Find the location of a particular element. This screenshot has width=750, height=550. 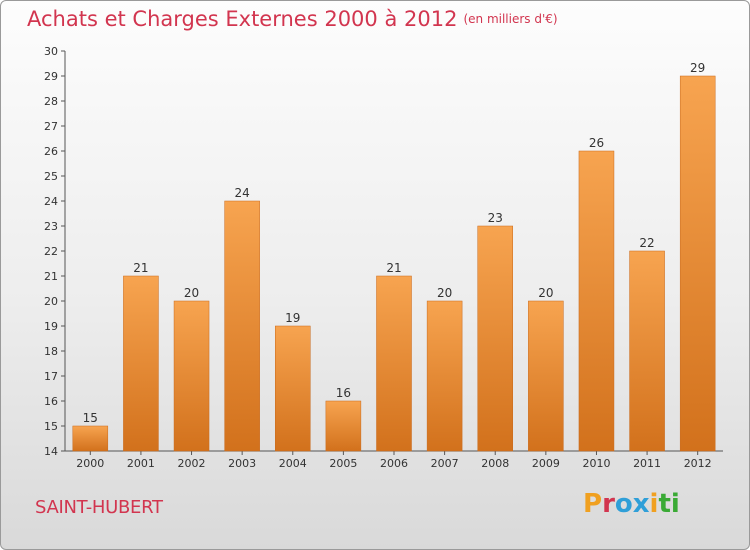

data-label-2011: 22 is located at coordinates (646, 243).